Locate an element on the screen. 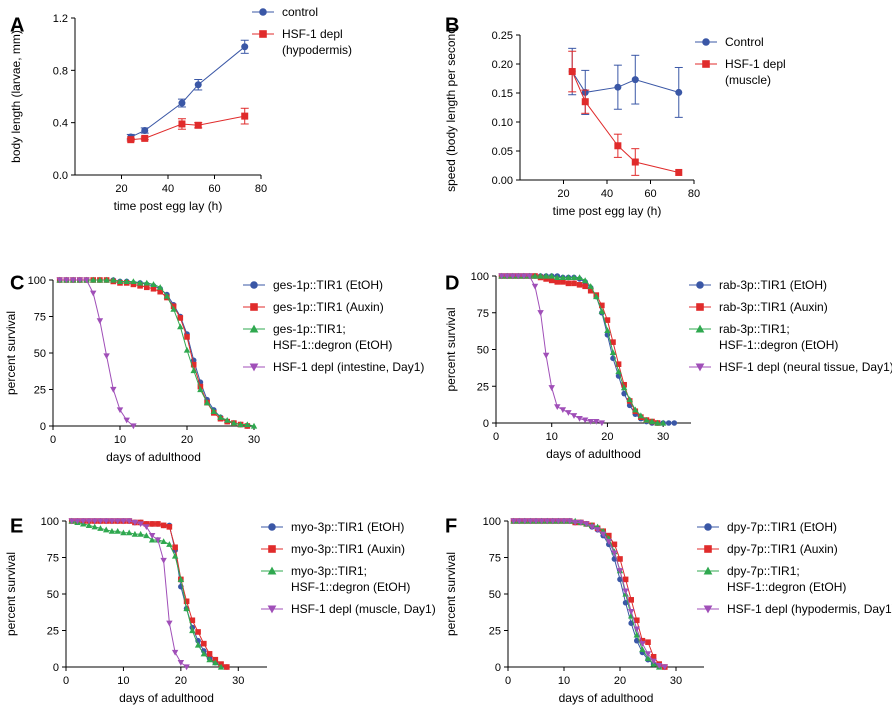 The height and width of the screenshot is (708, 892). y-axis-title: body length (larvae, mm) is located at coordinates (16, 96).